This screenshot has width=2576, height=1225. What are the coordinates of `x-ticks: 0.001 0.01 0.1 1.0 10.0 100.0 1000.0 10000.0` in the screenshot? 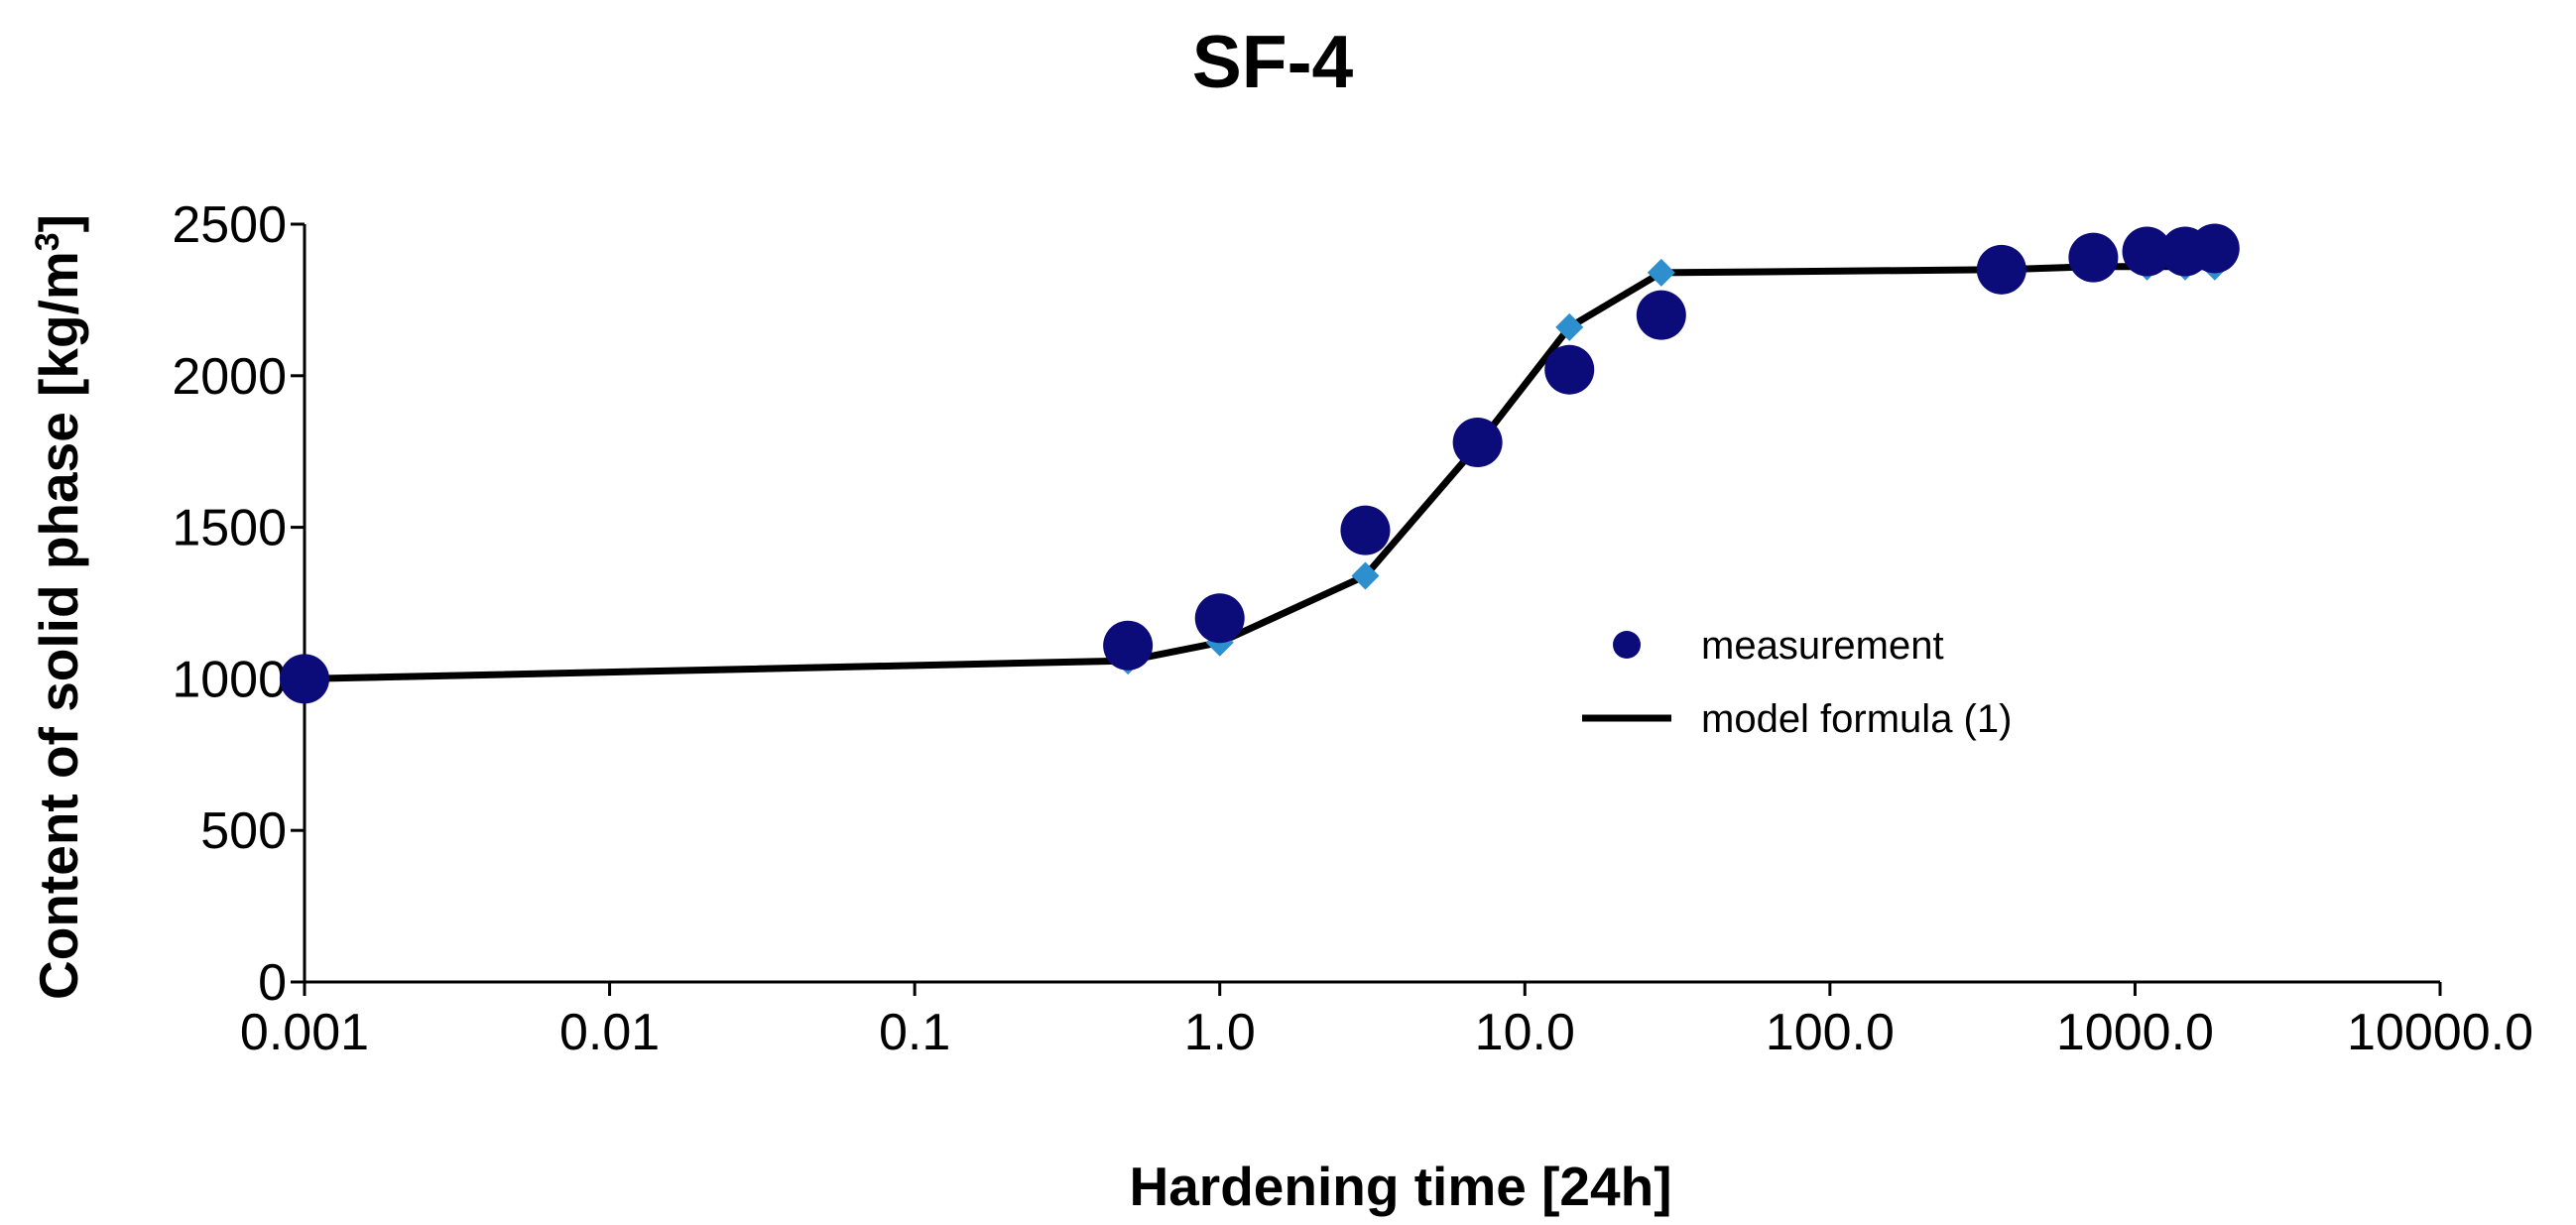 It's located at (1386, 1022).